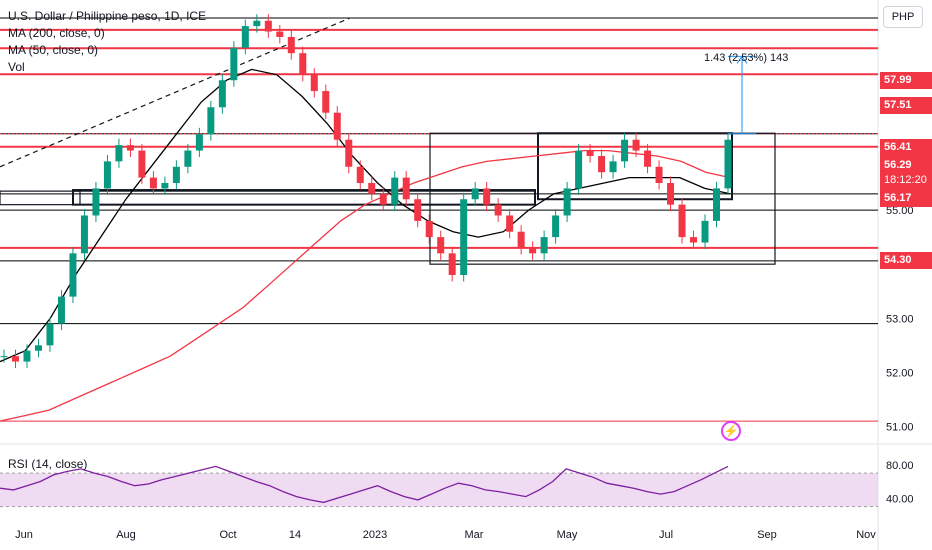  Describe the element at coordinates (767, 535) in the screenshot. I see `x-tick-label: Sep` at that location.